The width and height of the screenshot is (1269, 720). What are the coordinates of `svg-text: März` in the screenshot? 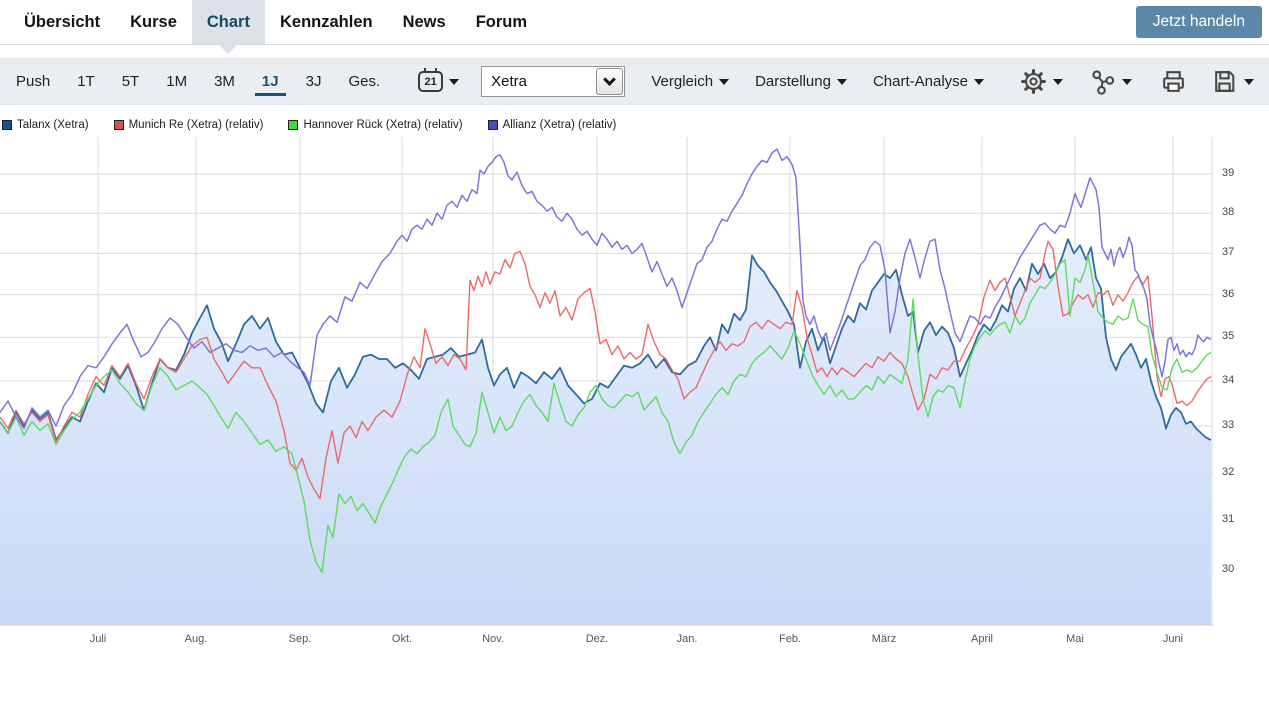 It's located at (884, 639).